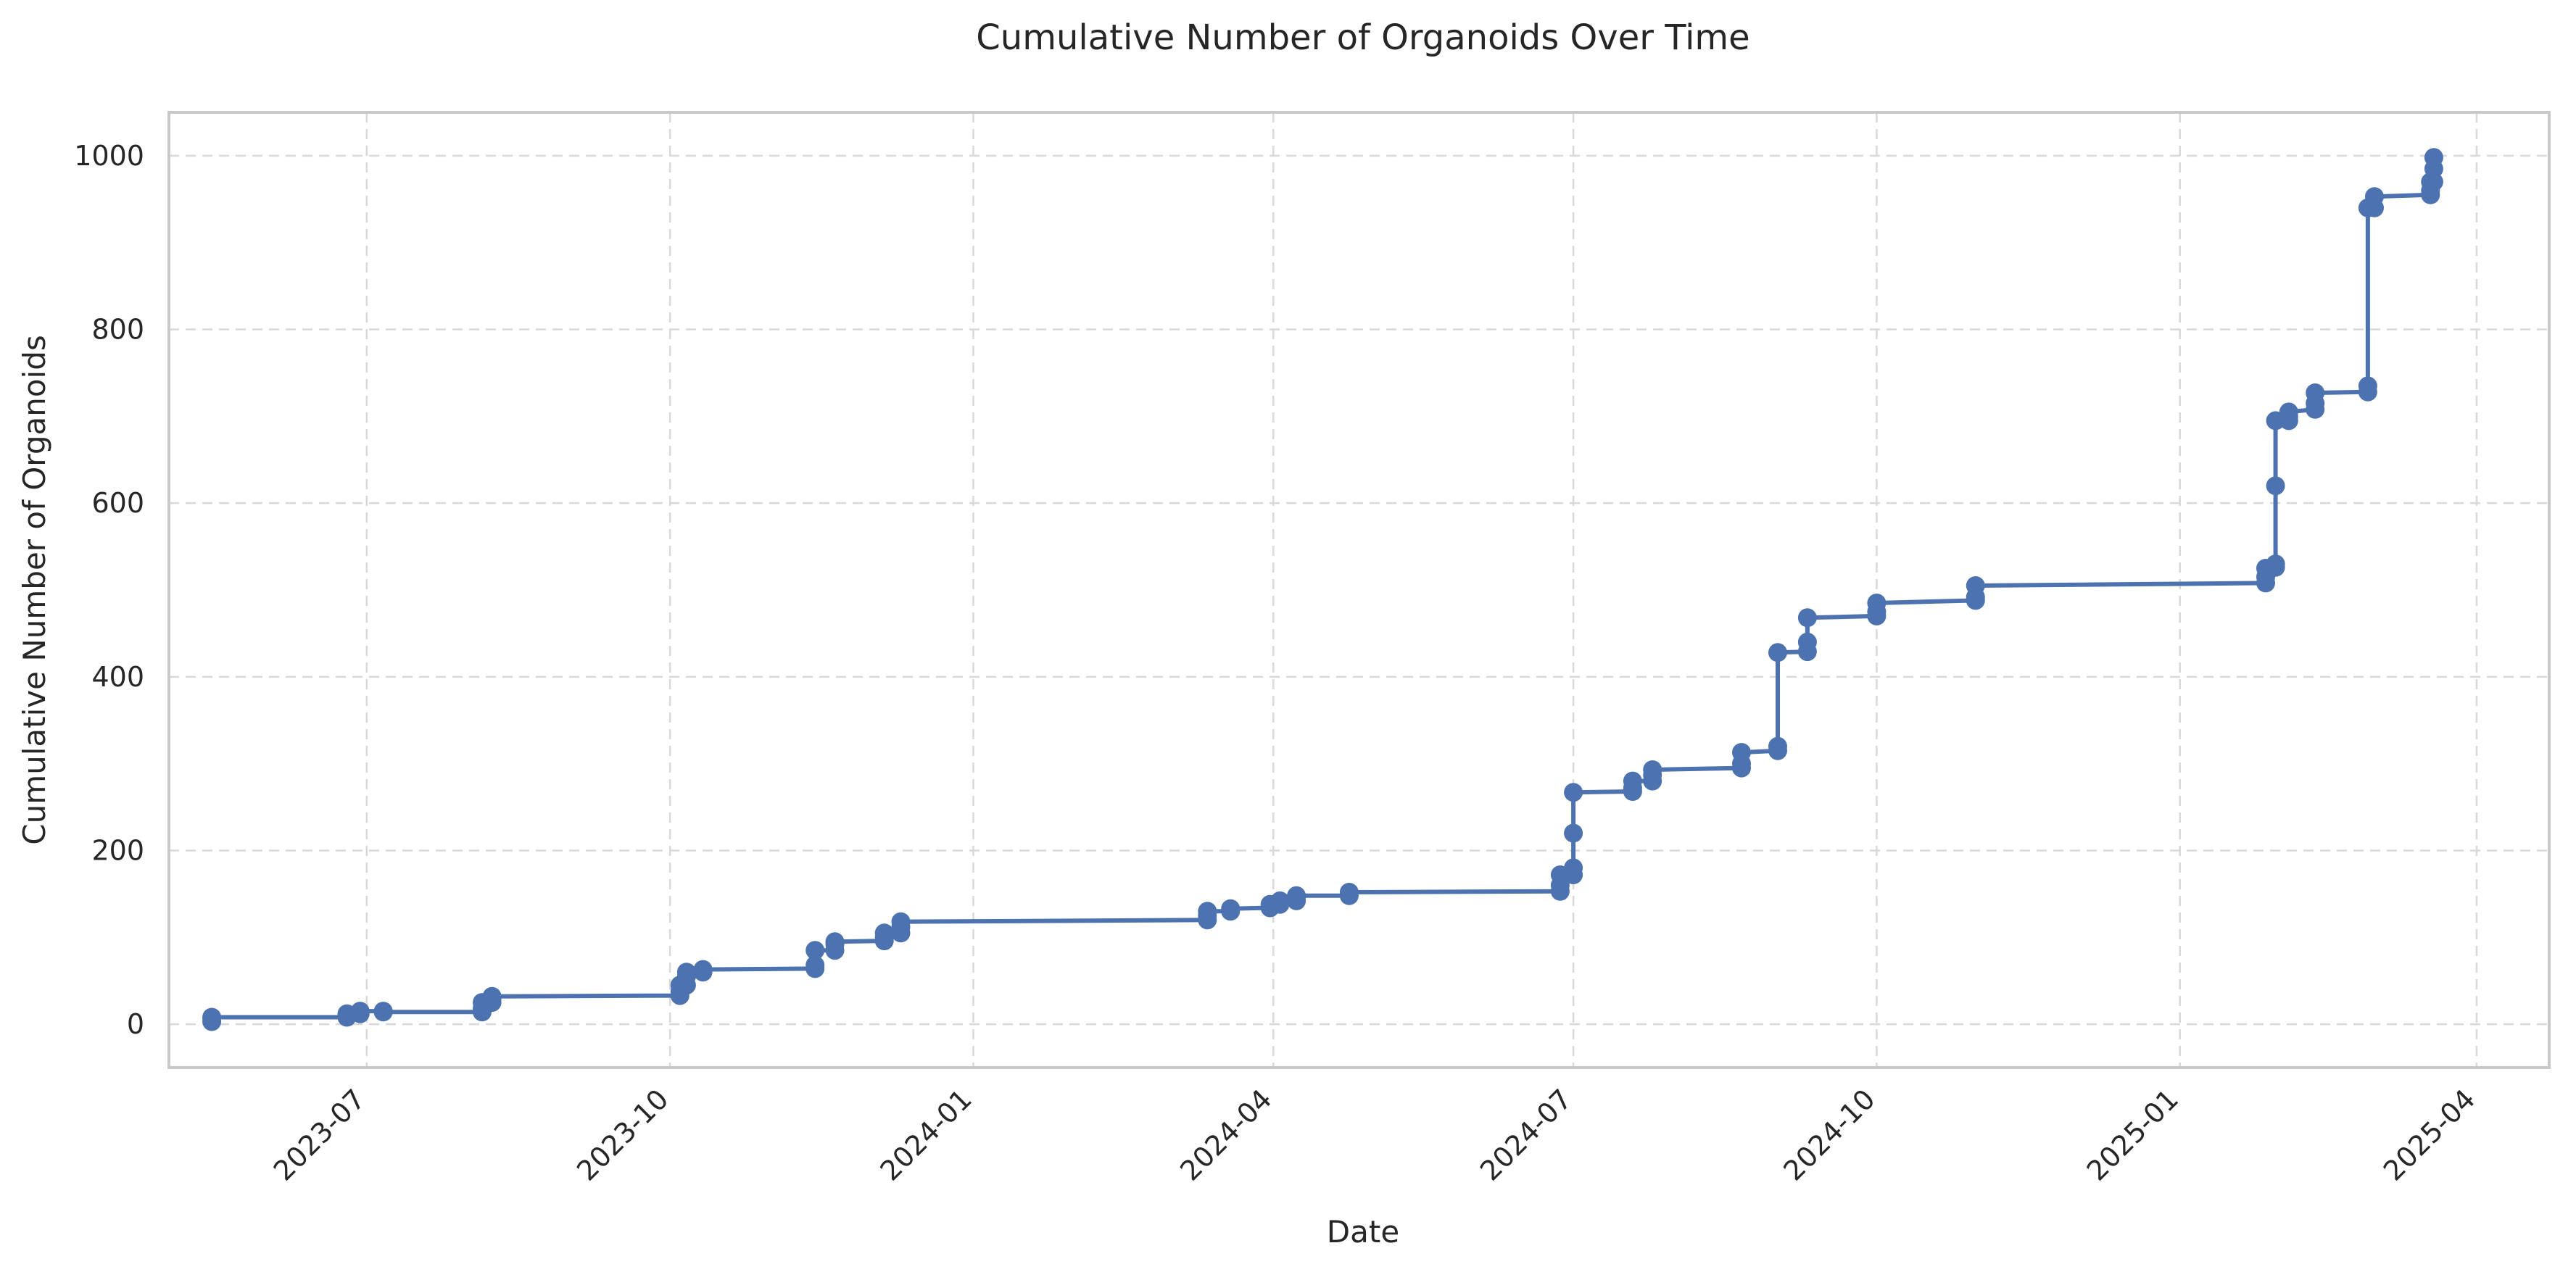 This screenshot has height=1272, width=2576. What do you see at coordinates (117, 503) in the screenshot?
I see `y-tick-label: 600` at bounding box center [117, 503].